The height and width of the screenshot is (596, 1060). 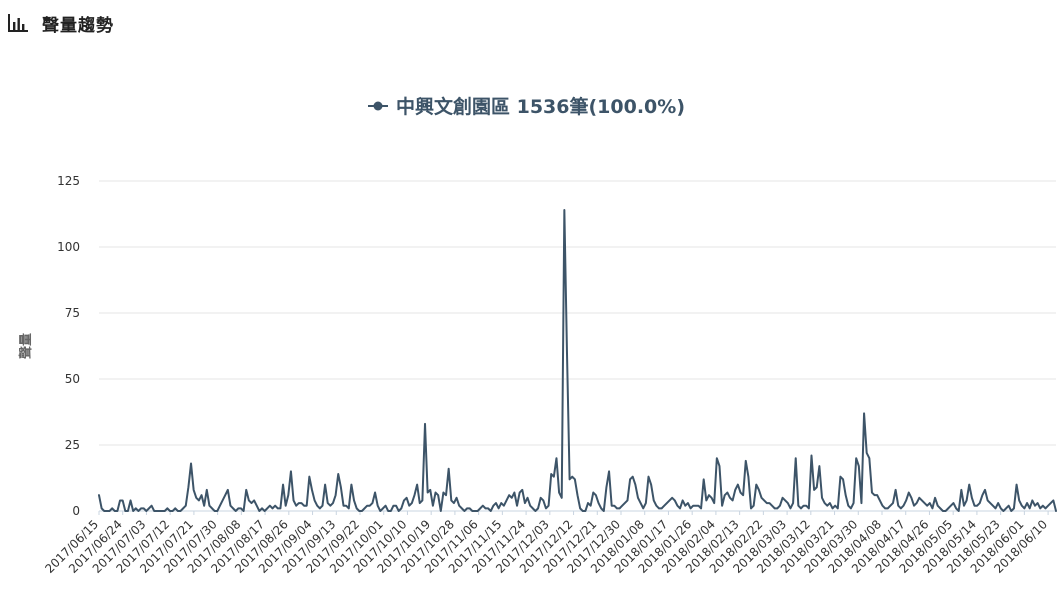 What do you see at coordinates (540, 106) in the screenshot?
I see `legend-series-label: 中興文創園區 1536筆(100.0%)` at bounding box center [540, 106].